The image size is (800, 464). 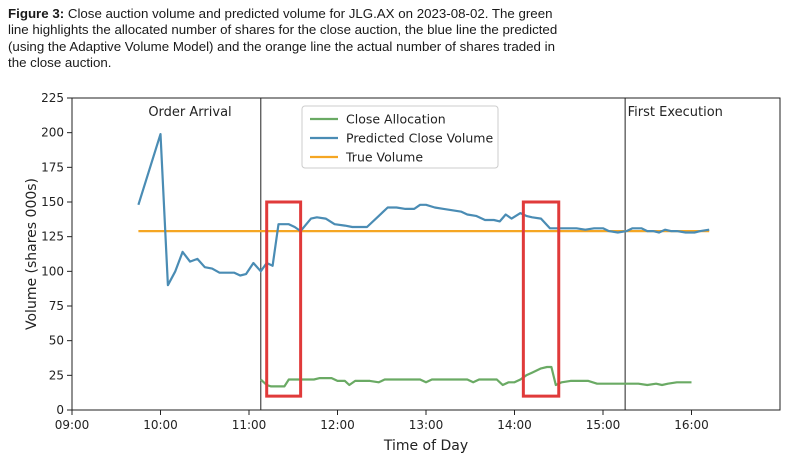 I want to click on y-tick-label: 225, so click(x=52, y=98).